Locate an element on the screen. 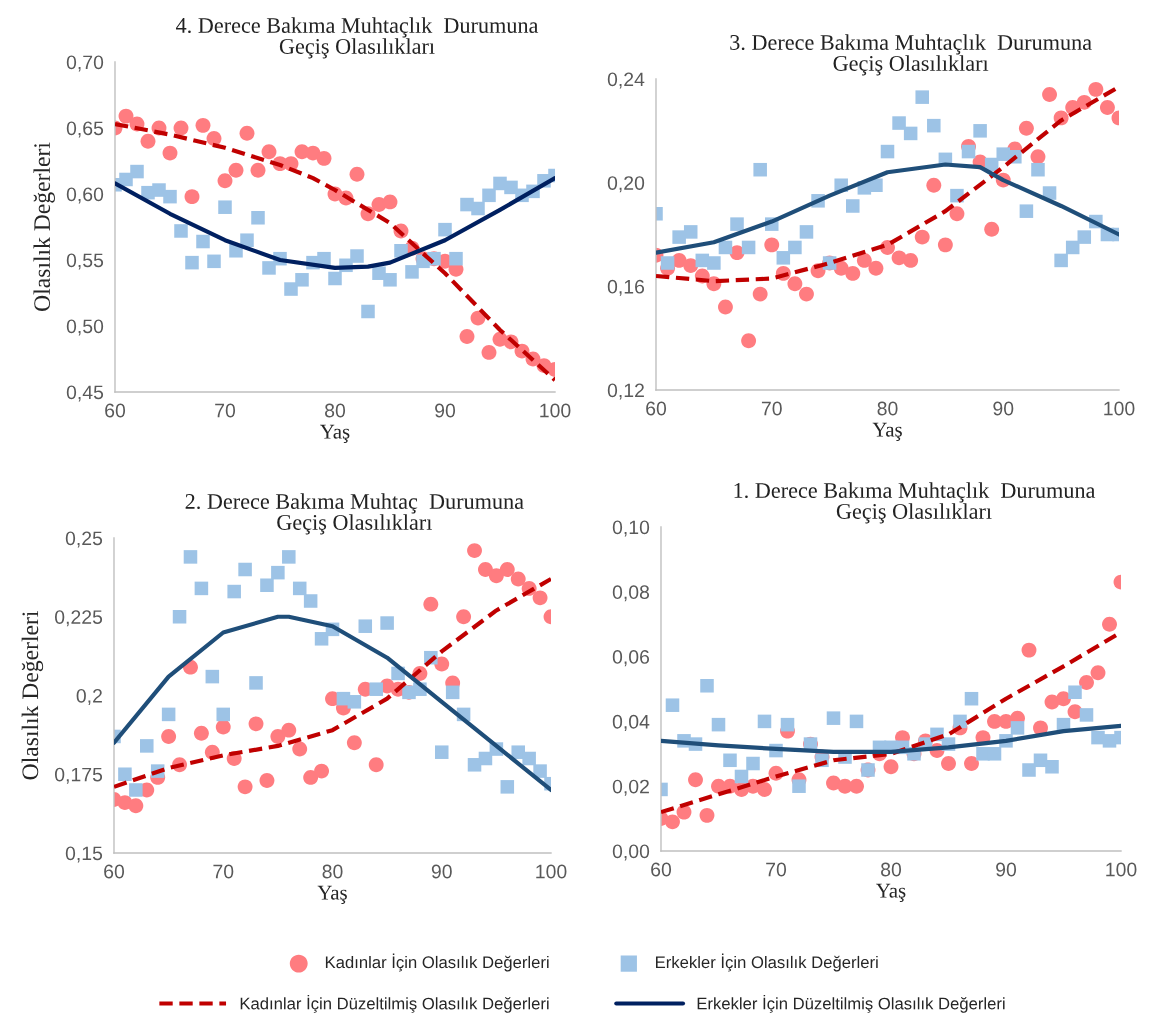 The height and width of the screenshot is (1033, 1165). y-tick-label: 0,45 is located at coordinates (85, 393).